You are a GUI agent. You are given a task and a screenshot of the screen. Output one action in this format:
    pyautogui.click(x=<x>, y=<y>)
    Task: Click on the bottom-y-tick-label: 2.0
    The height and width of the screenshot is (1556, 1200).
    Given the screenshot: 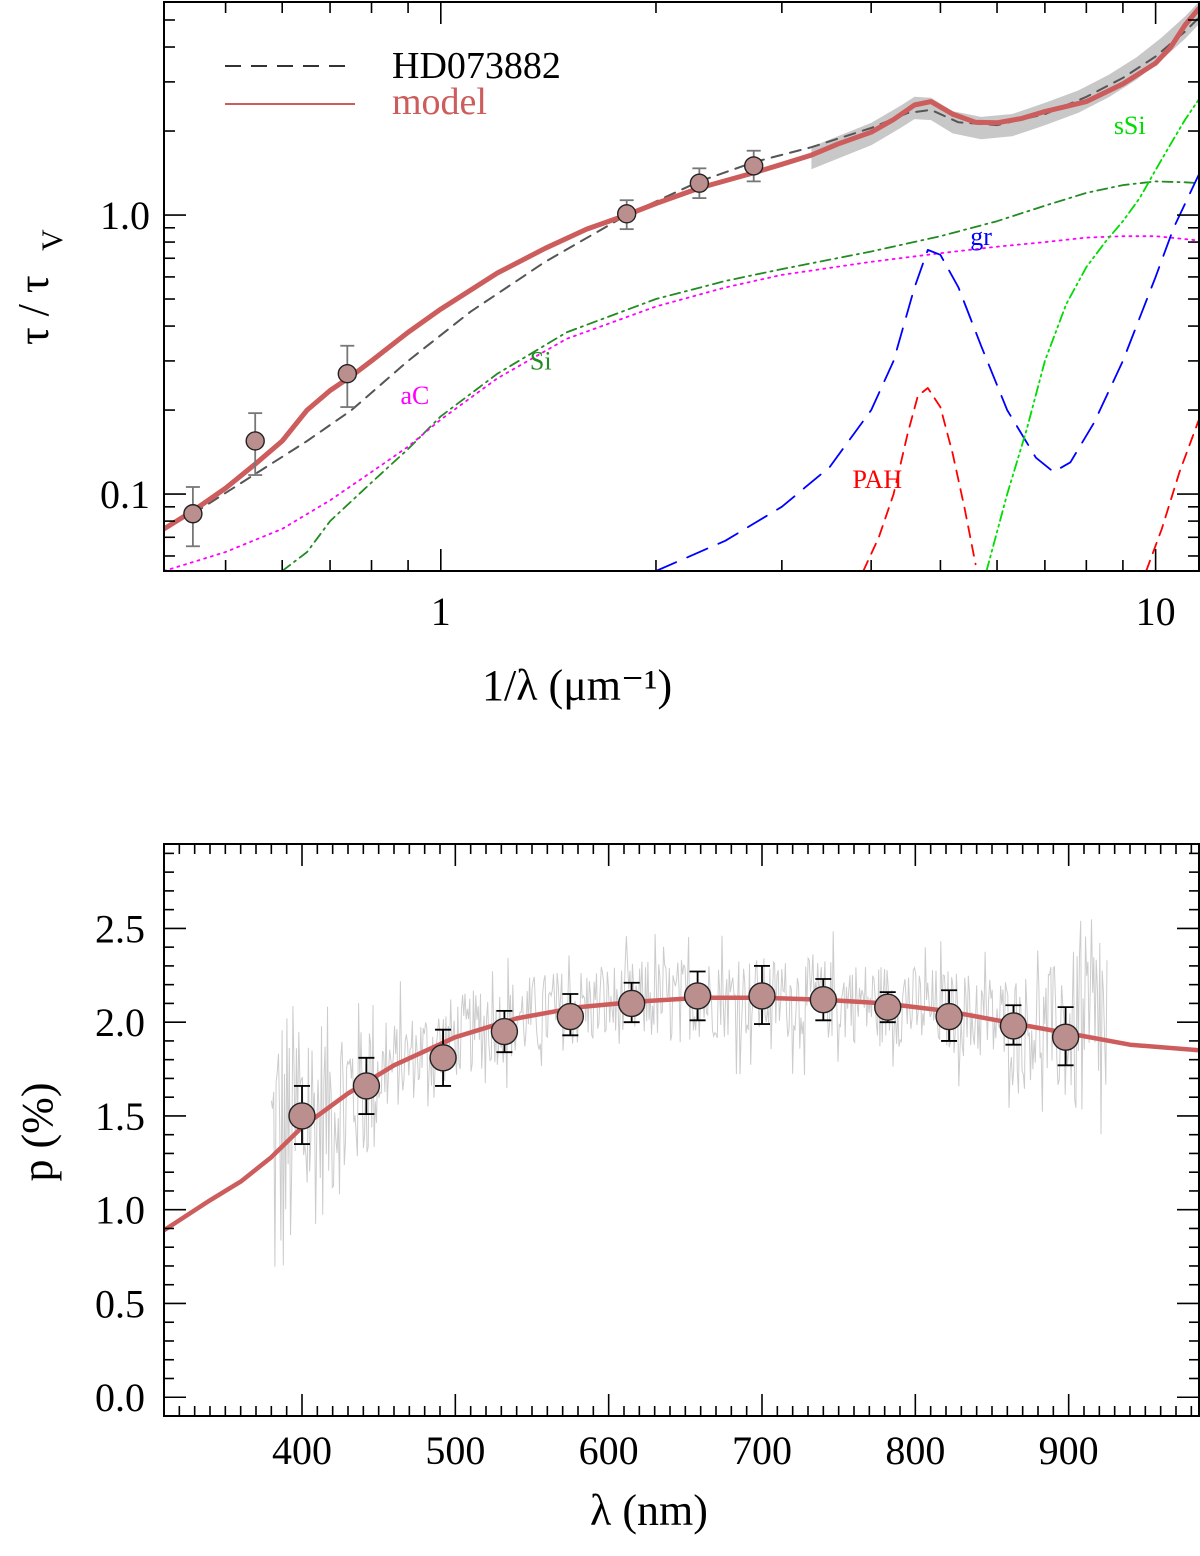 What is the action you would take?
    pyautogui.click(x=120, y=1022)
    